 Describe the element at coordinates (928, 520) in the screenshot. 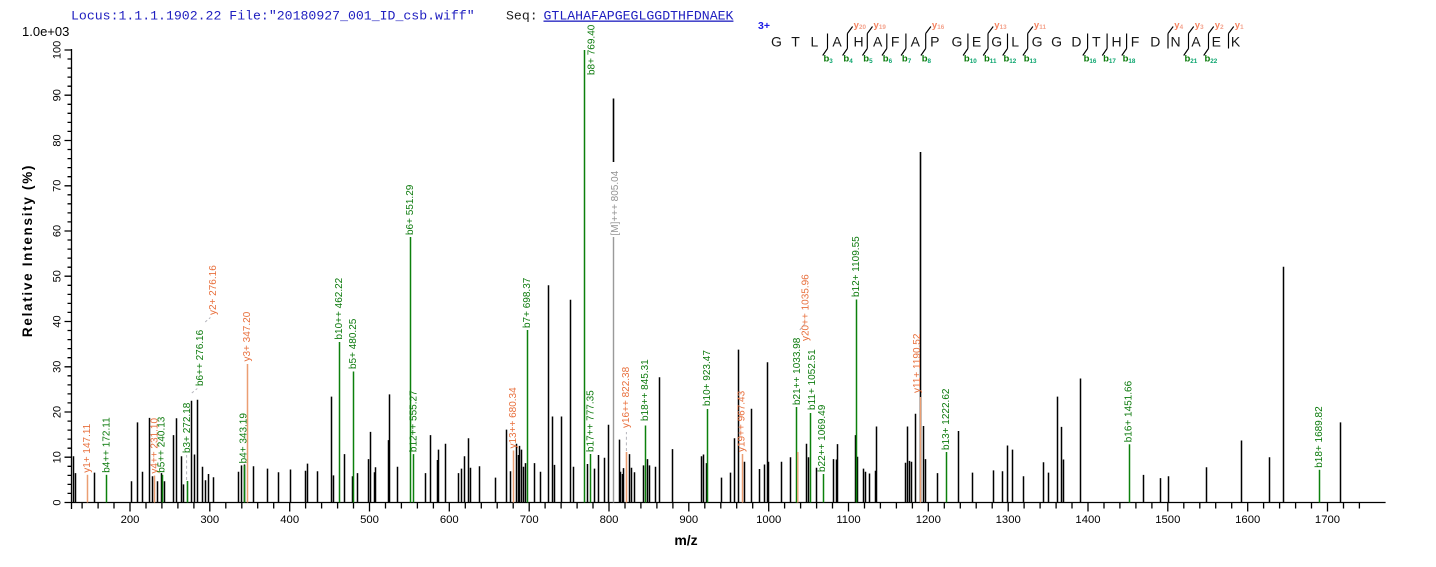

I see `svg-text: 1200` at that location.